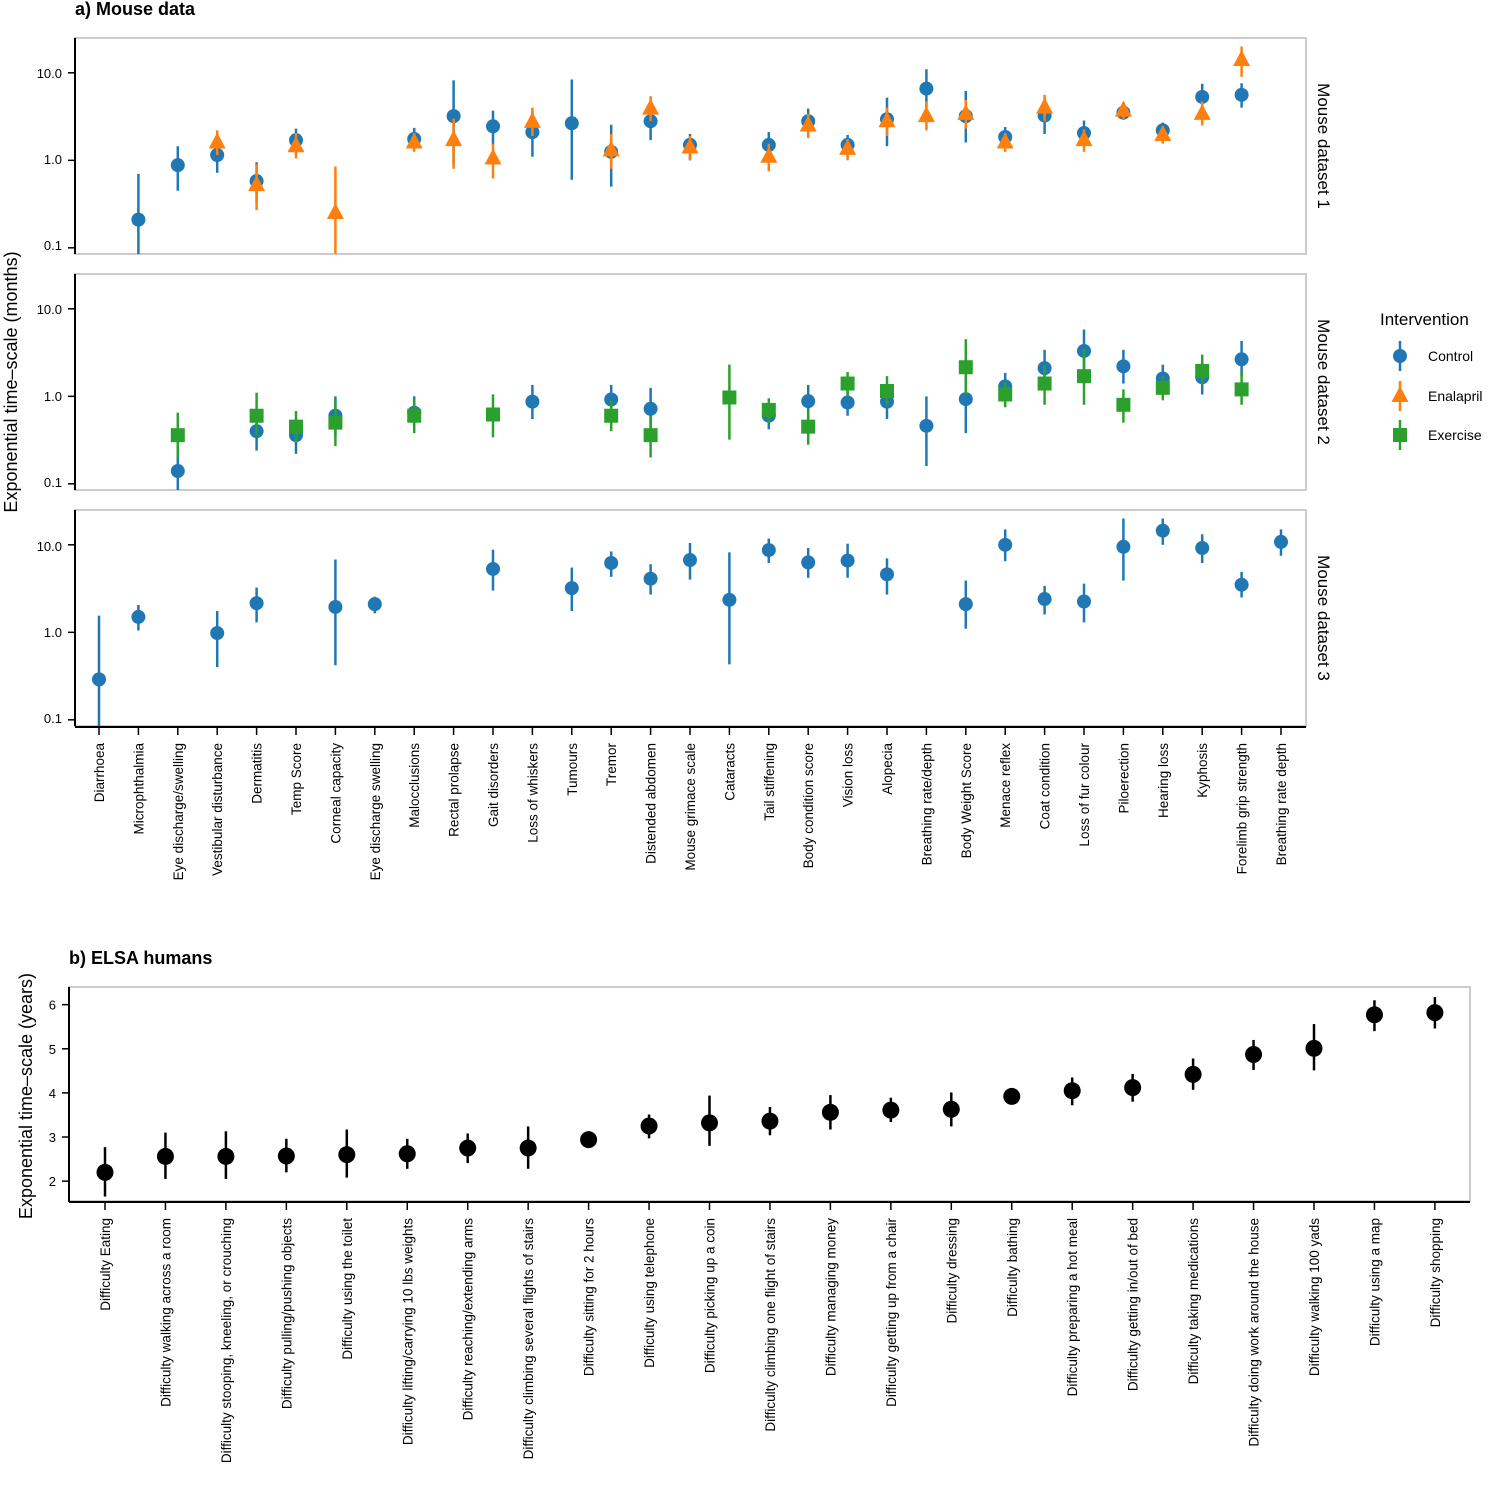  What do you see at coordinates (52, 1093) in the screenshot?
I see `b-ytick-label-4: 4` at bounding box center [52, 1093].